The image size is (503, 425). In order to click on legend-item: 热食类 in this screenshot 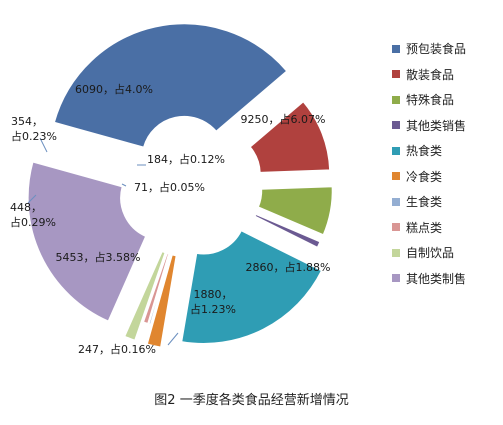, I will do `click(429, 151)`.